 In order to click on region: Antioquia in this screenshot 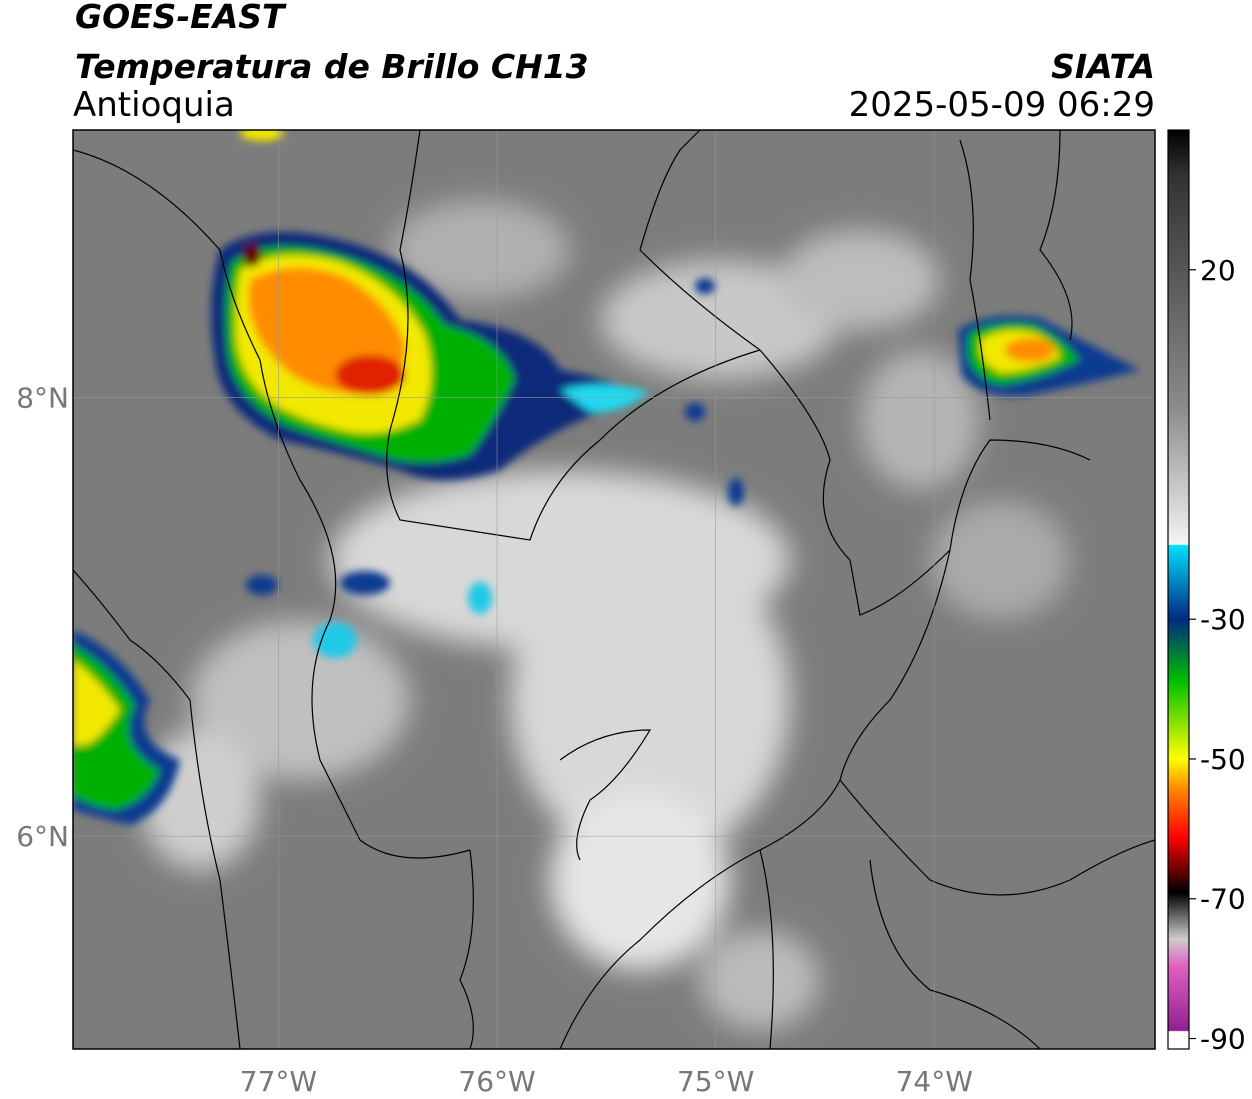, I will do `click(154, 105)`.